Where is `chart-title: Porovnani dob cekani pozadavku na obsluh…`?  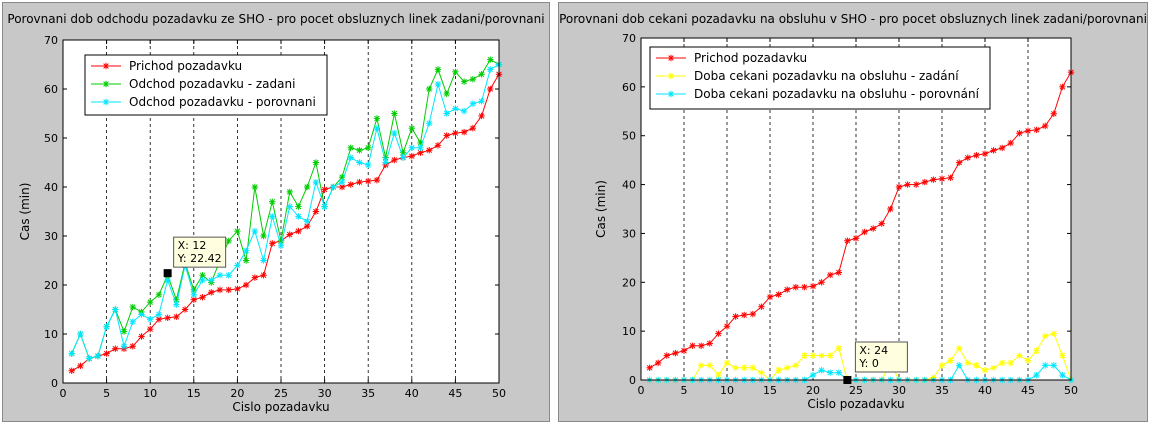 chart-title: Porovnani dob cekani pozadavku na obsluh… is located at coordinates (853, 19).